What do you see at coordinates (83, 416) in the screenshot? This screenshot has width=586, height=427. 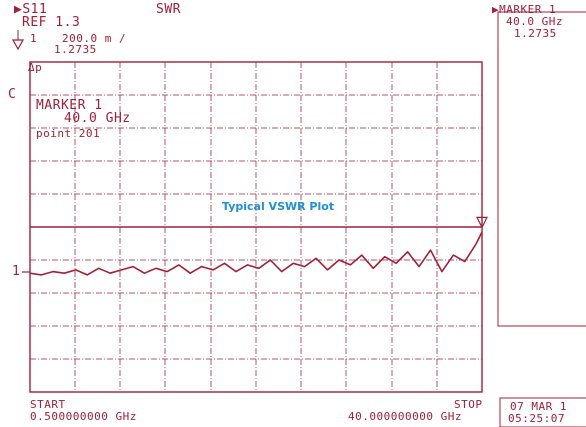 I see `start-value: 0.500000000 GHz` at bounding box center [83, 416].